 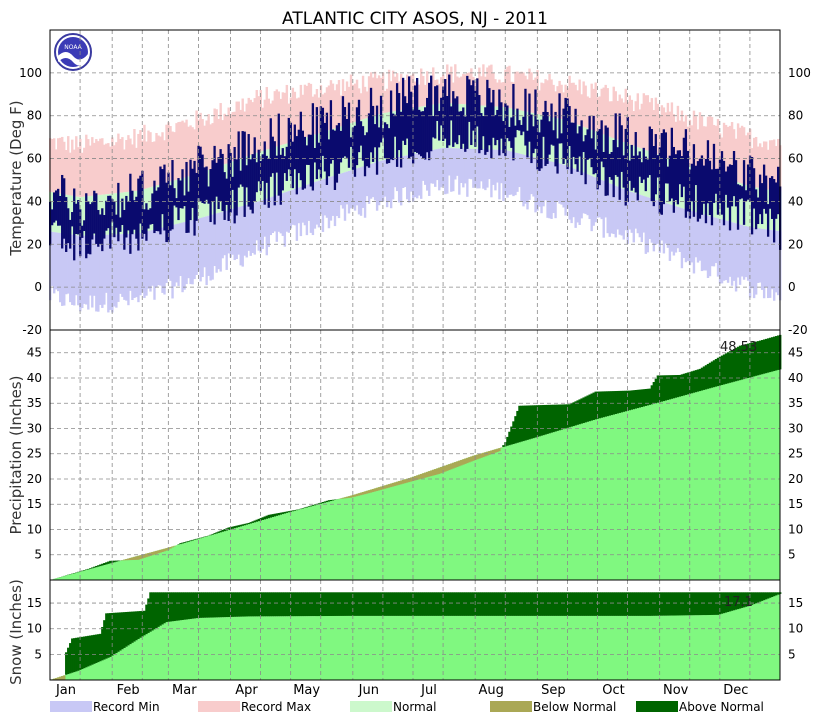 I want to click on snow-axis-label: Snow (Inches), so click(x=16, y=632).